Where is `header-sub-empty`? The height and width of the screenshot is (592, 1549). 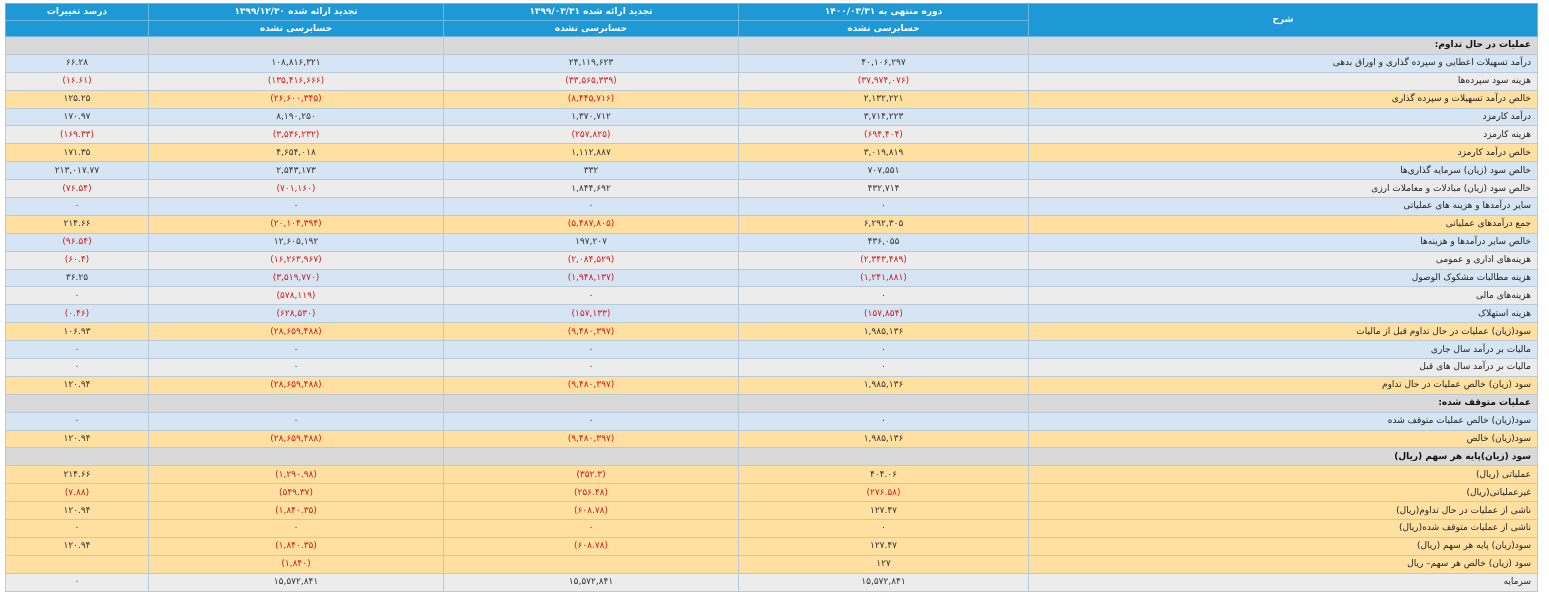 header-sub-empty is located at coordinates (77, 28).